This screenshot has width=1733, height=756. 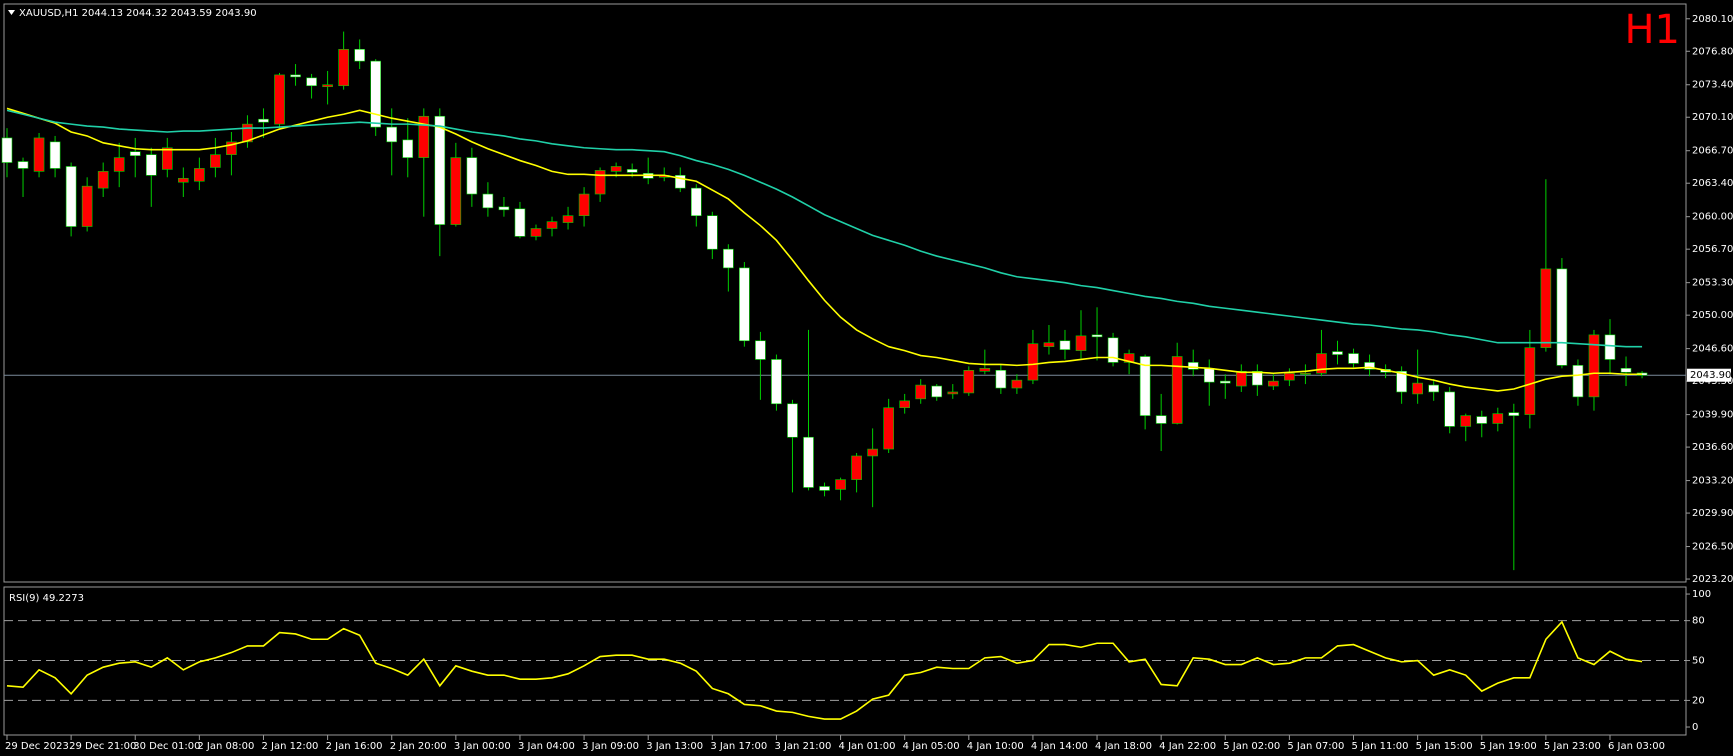 I want to click on x-tick-label: 3 Jan 21:00, so click(x=802, y=746).